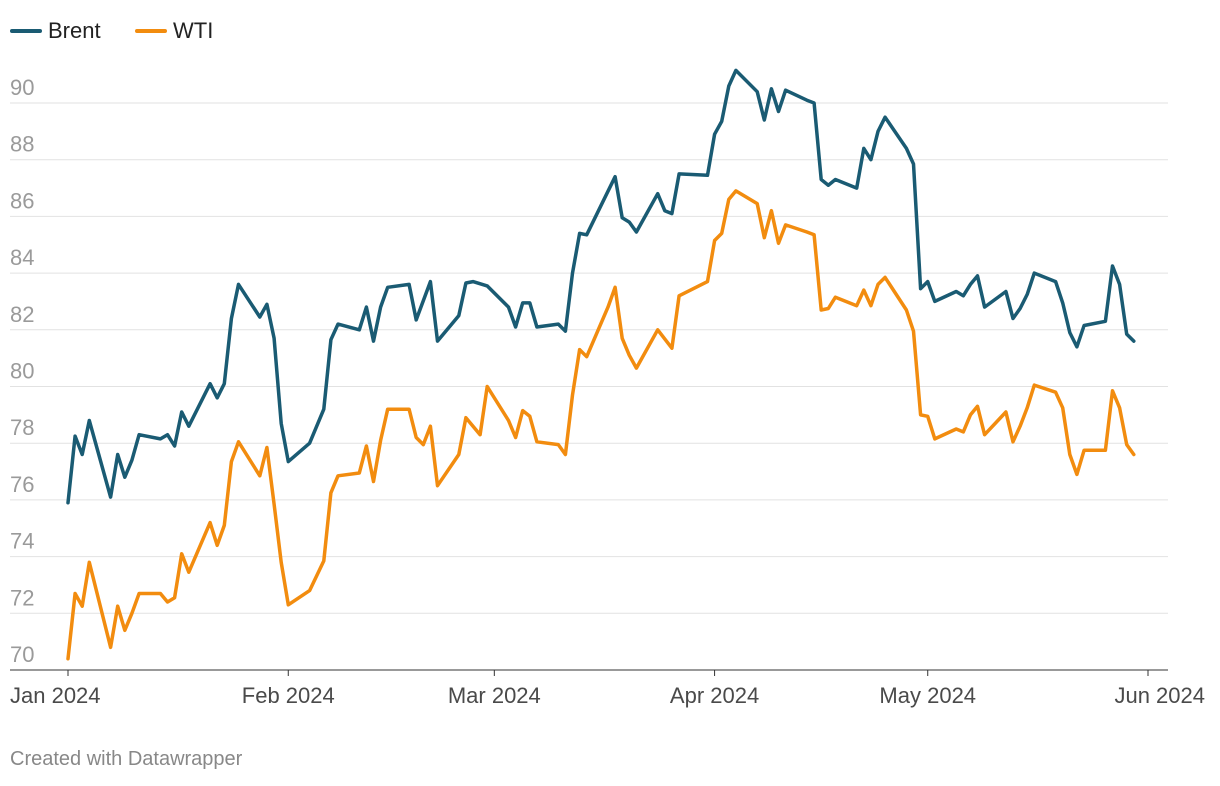  I want to click on y-tick-label-82: 82, so click(22, 314).